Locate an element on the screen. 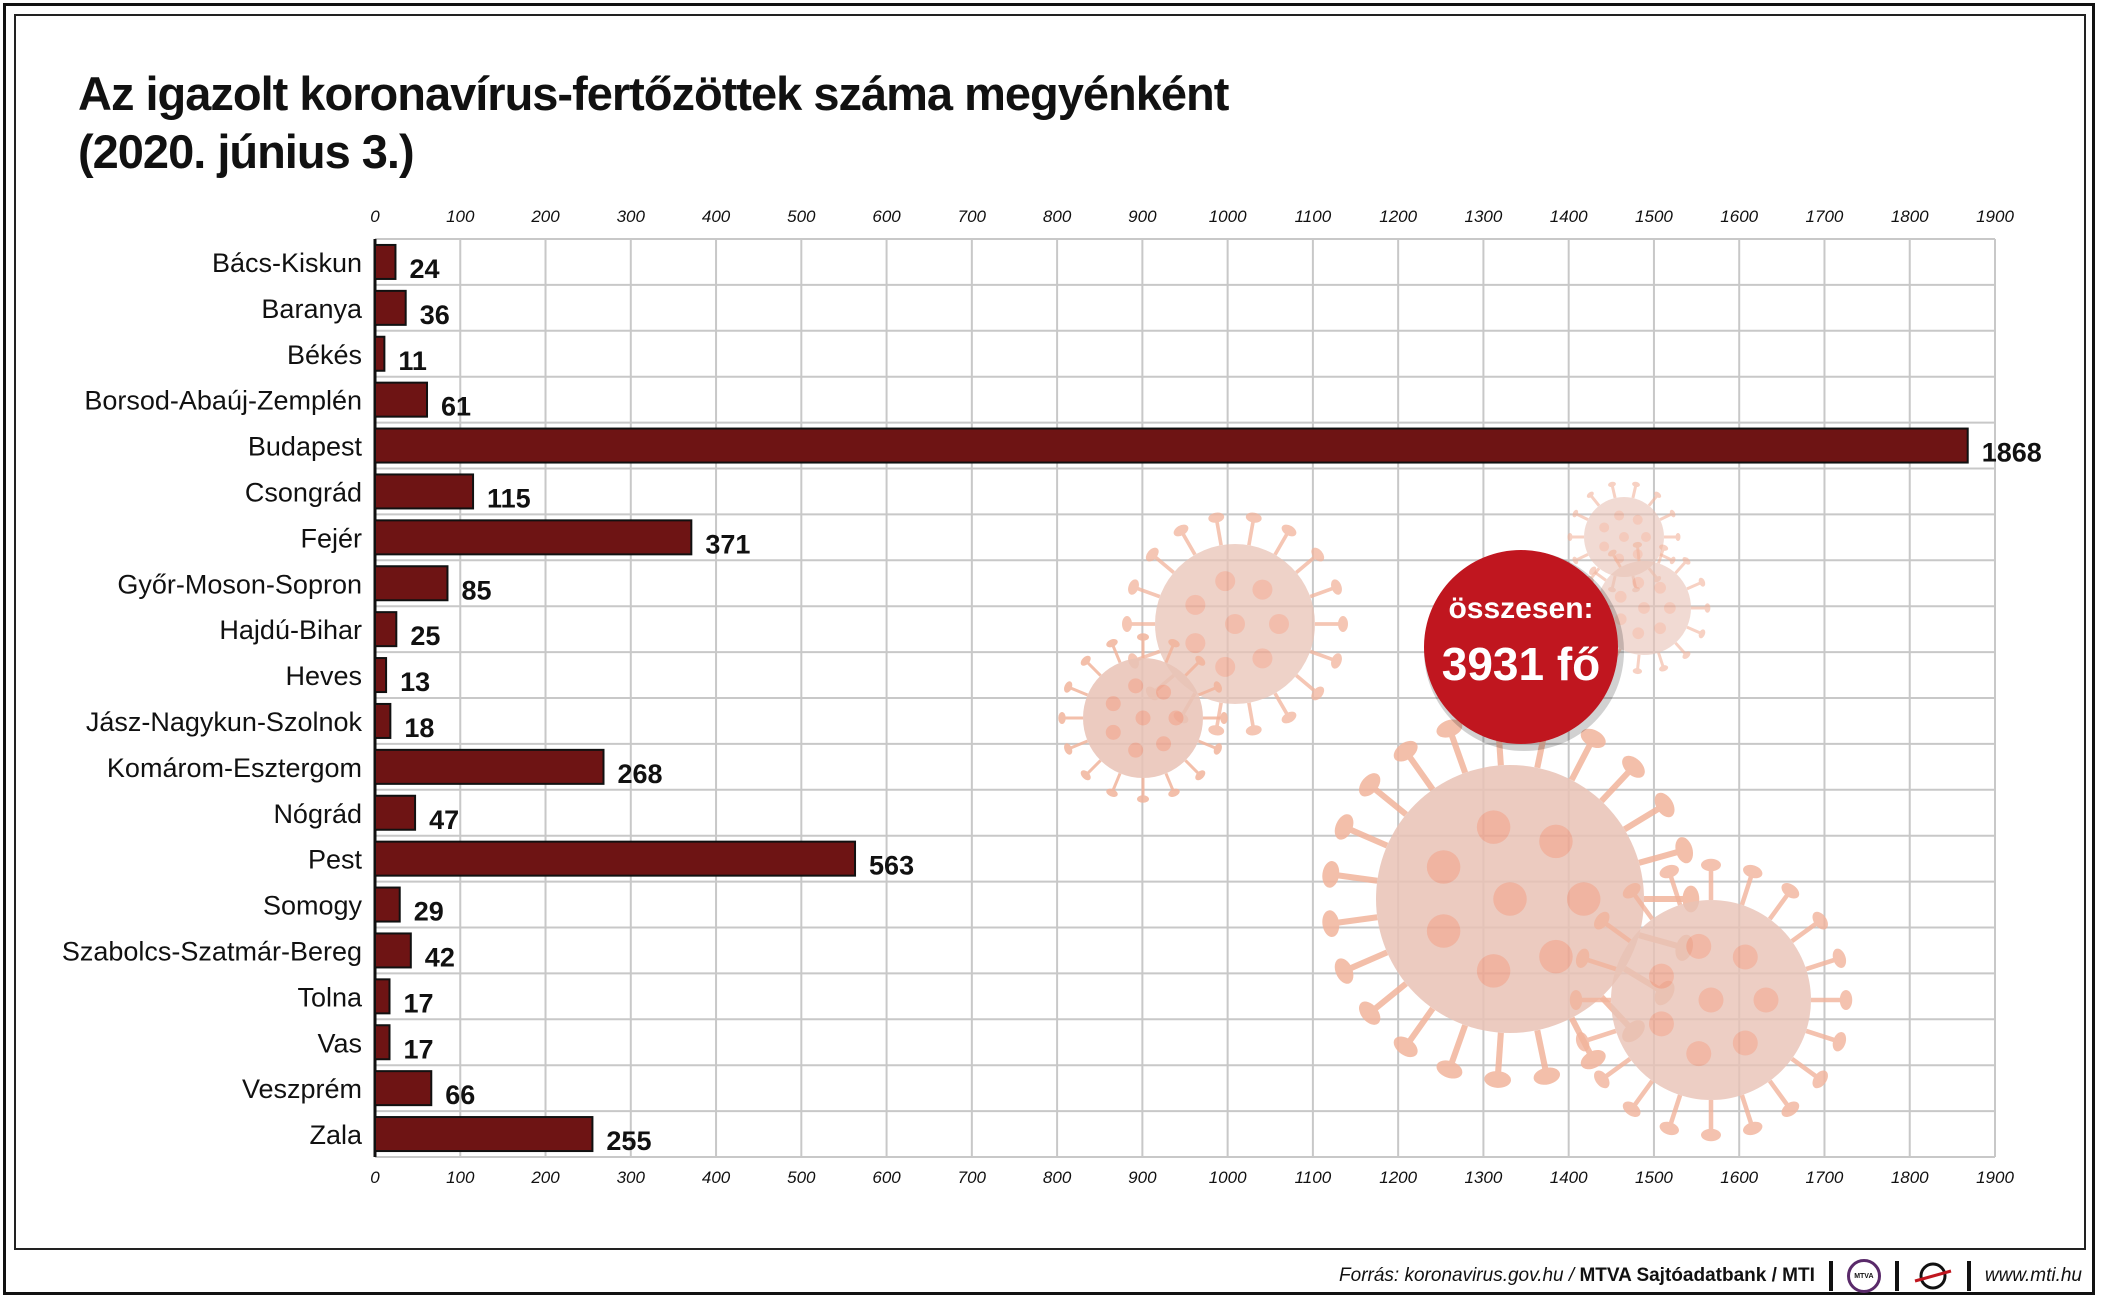  tick-label: 500 is located at coordinates (801, 216).